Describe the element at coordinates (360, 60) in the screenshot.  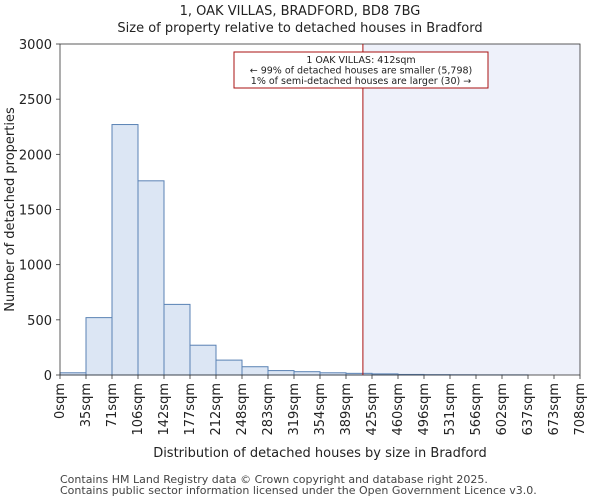
I see `annotation-line-1: 1 OAK VILLAS: 412sqm` at that location.